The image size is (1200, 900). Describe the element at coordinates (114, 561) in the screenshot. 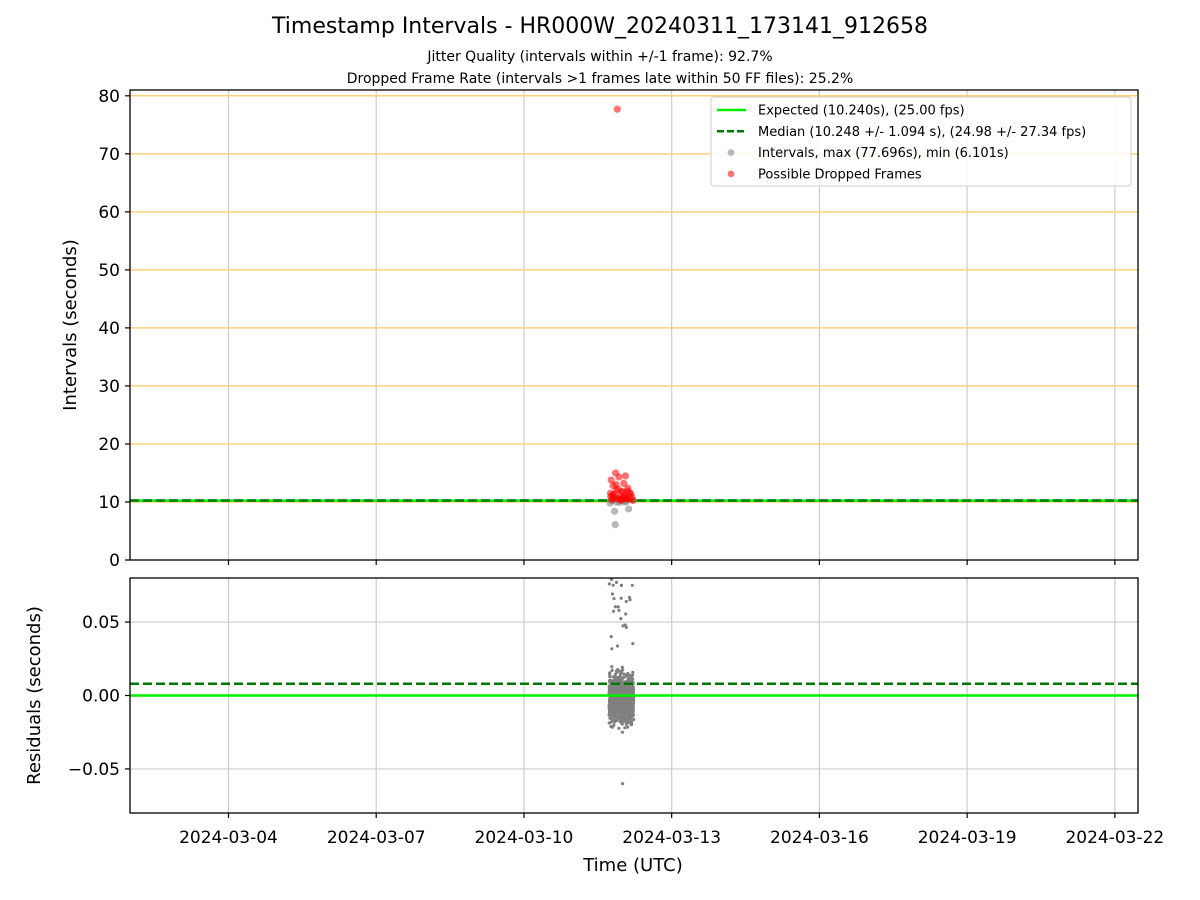

I see `y-tick-label: 0` at that location.